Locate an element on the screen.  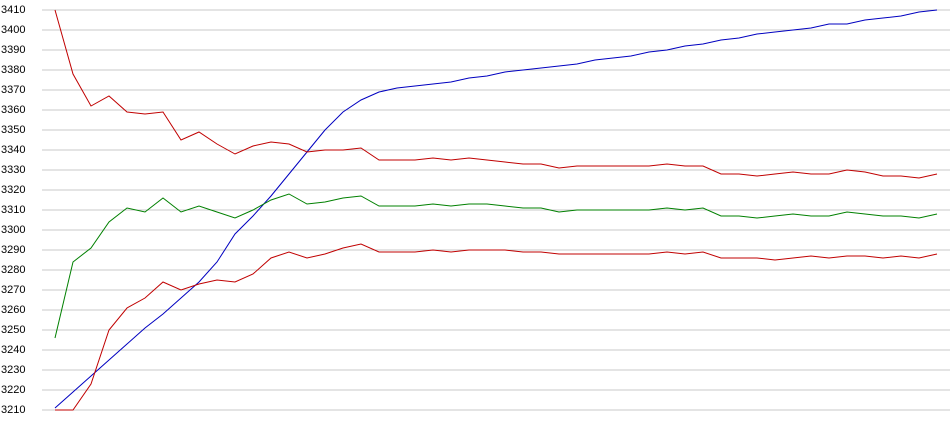
y-tick-label: 3280 is located at coordinates (13, 270).